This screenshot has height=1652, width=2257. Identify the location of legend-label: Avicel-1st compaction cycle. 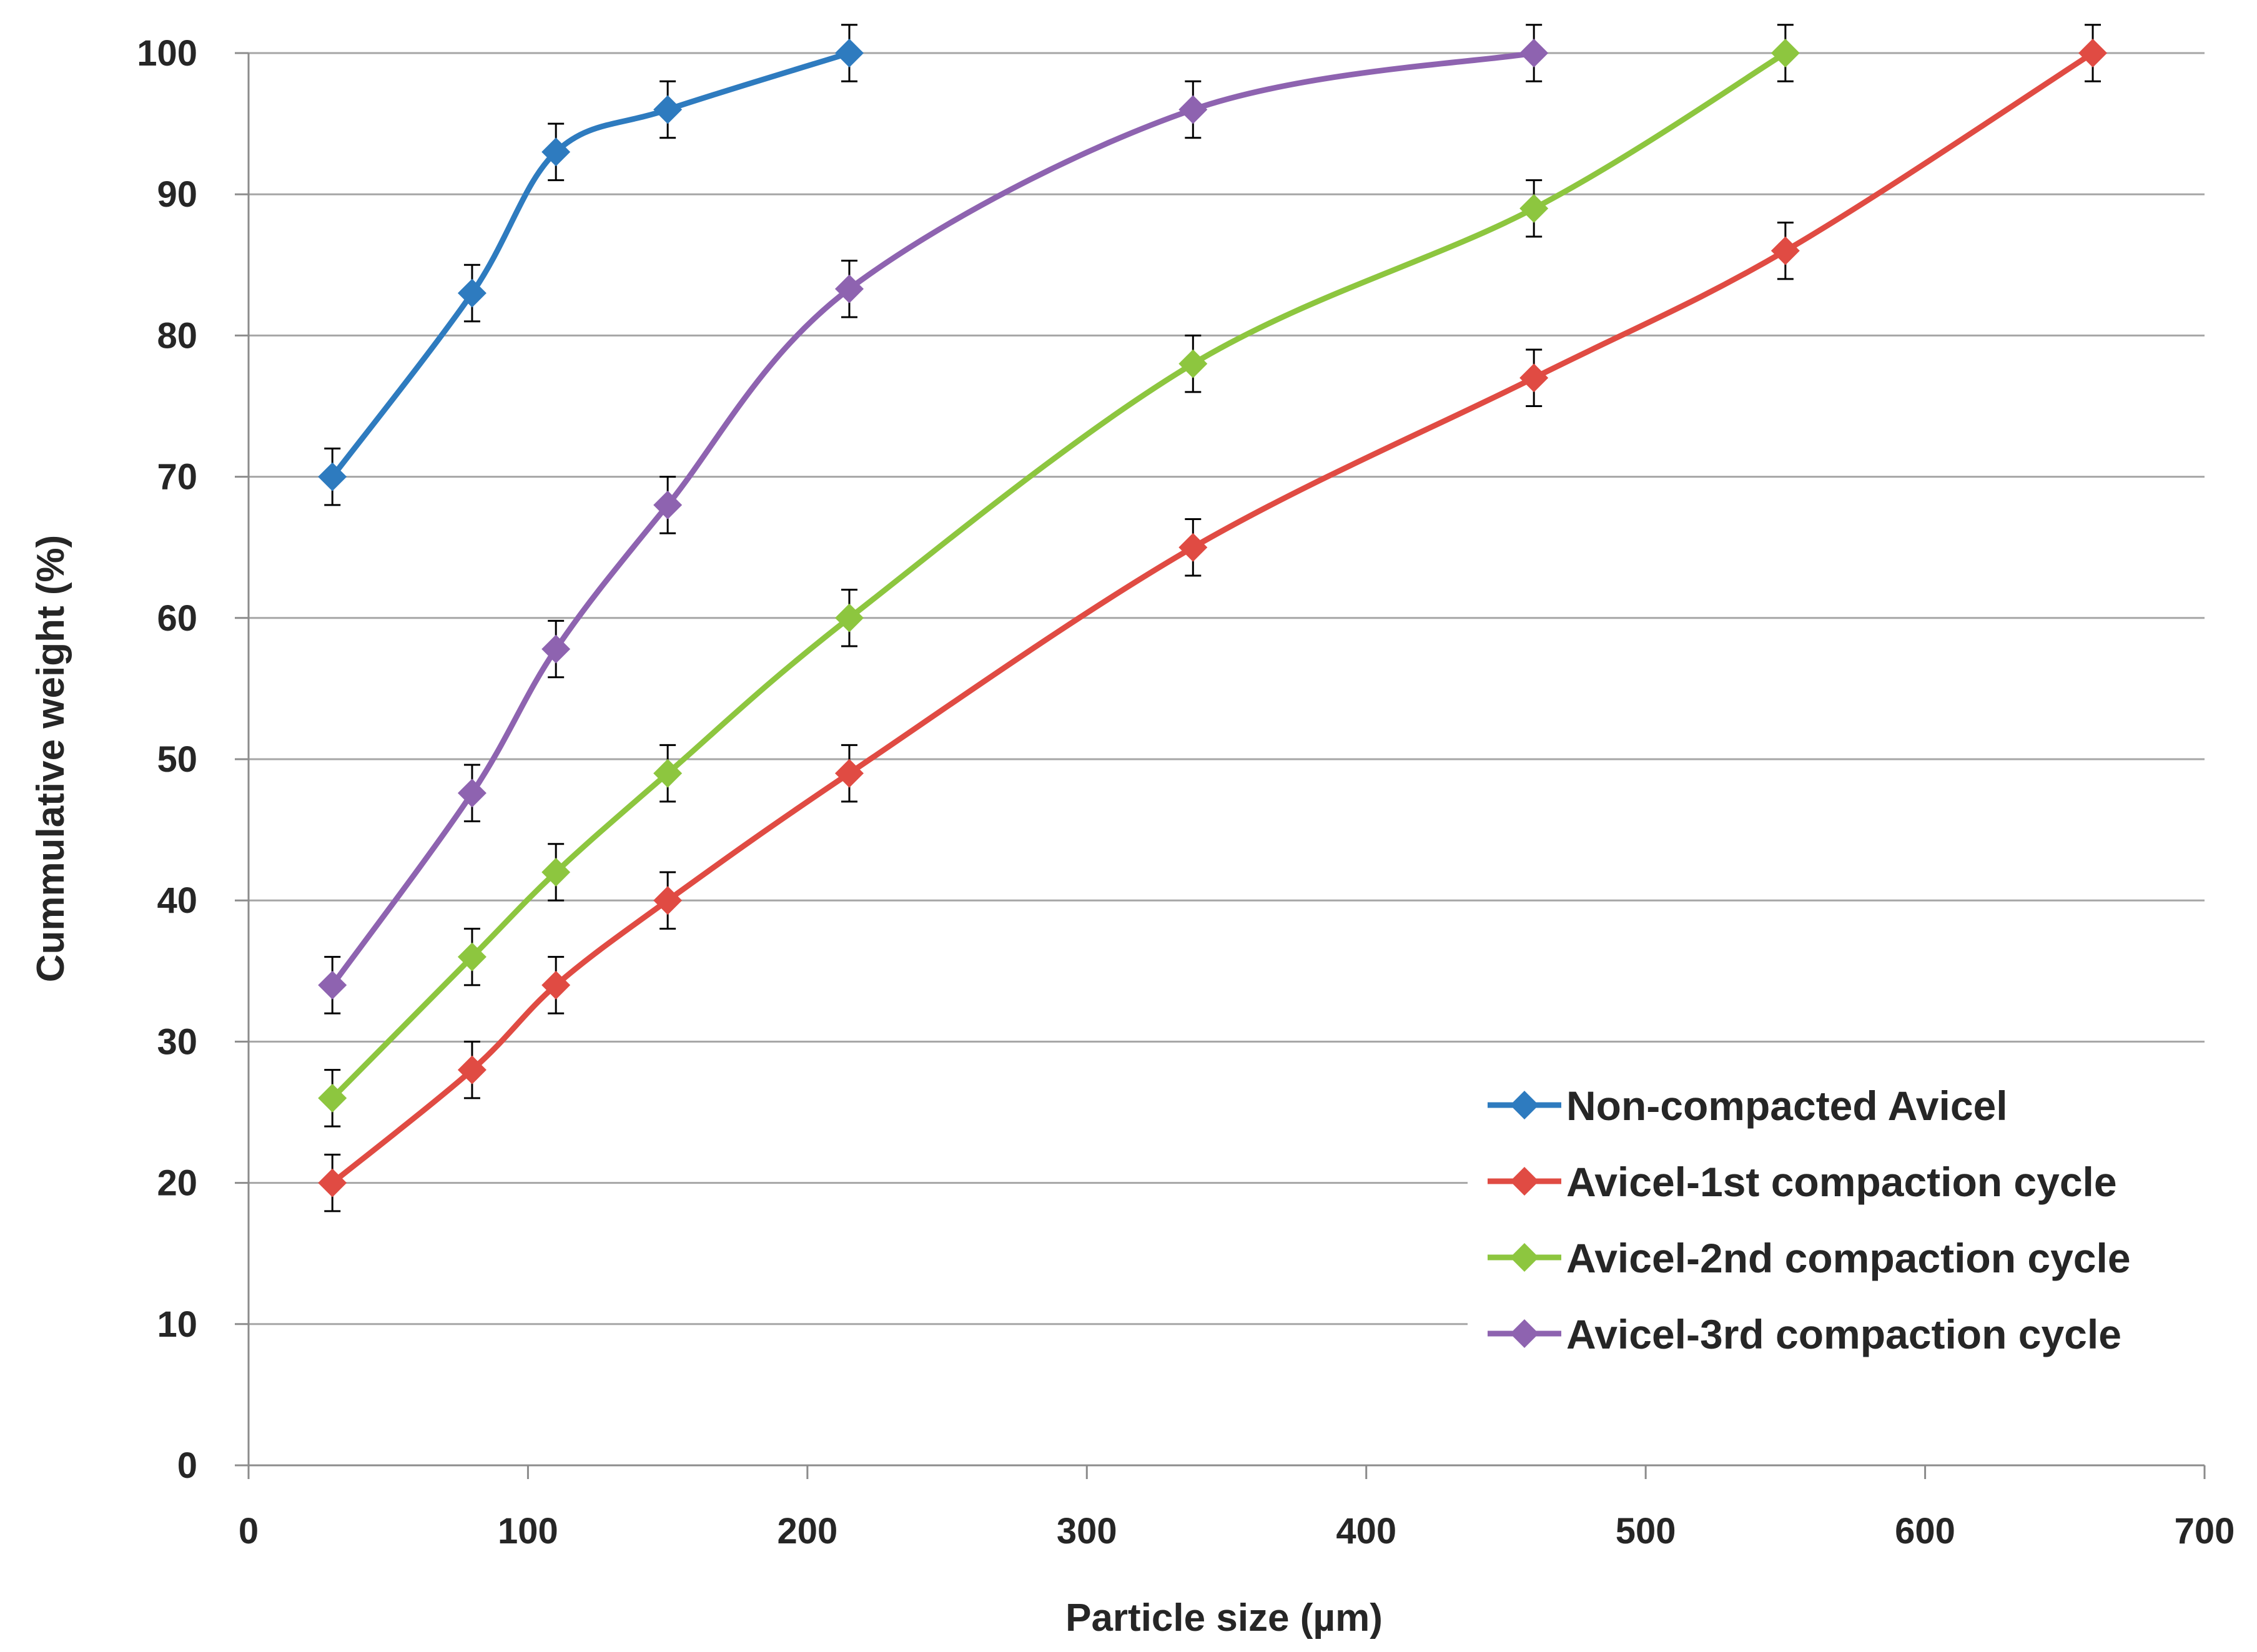
(1841, 1182).